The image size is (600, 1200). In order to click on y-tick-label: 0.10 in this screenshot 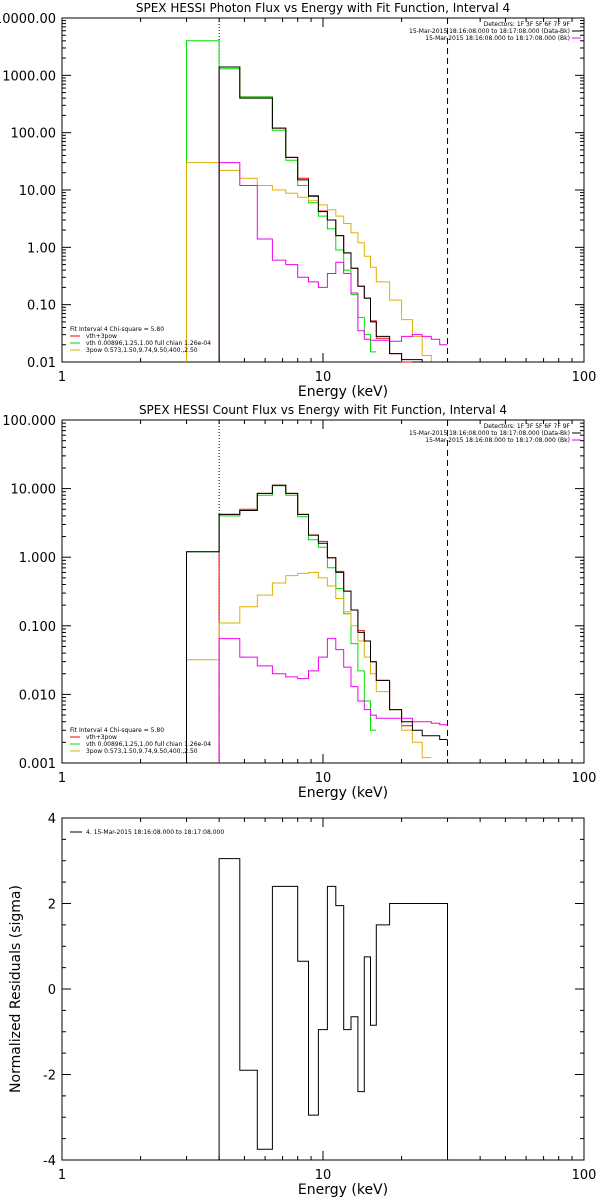, I will do `click(41, 306)`.